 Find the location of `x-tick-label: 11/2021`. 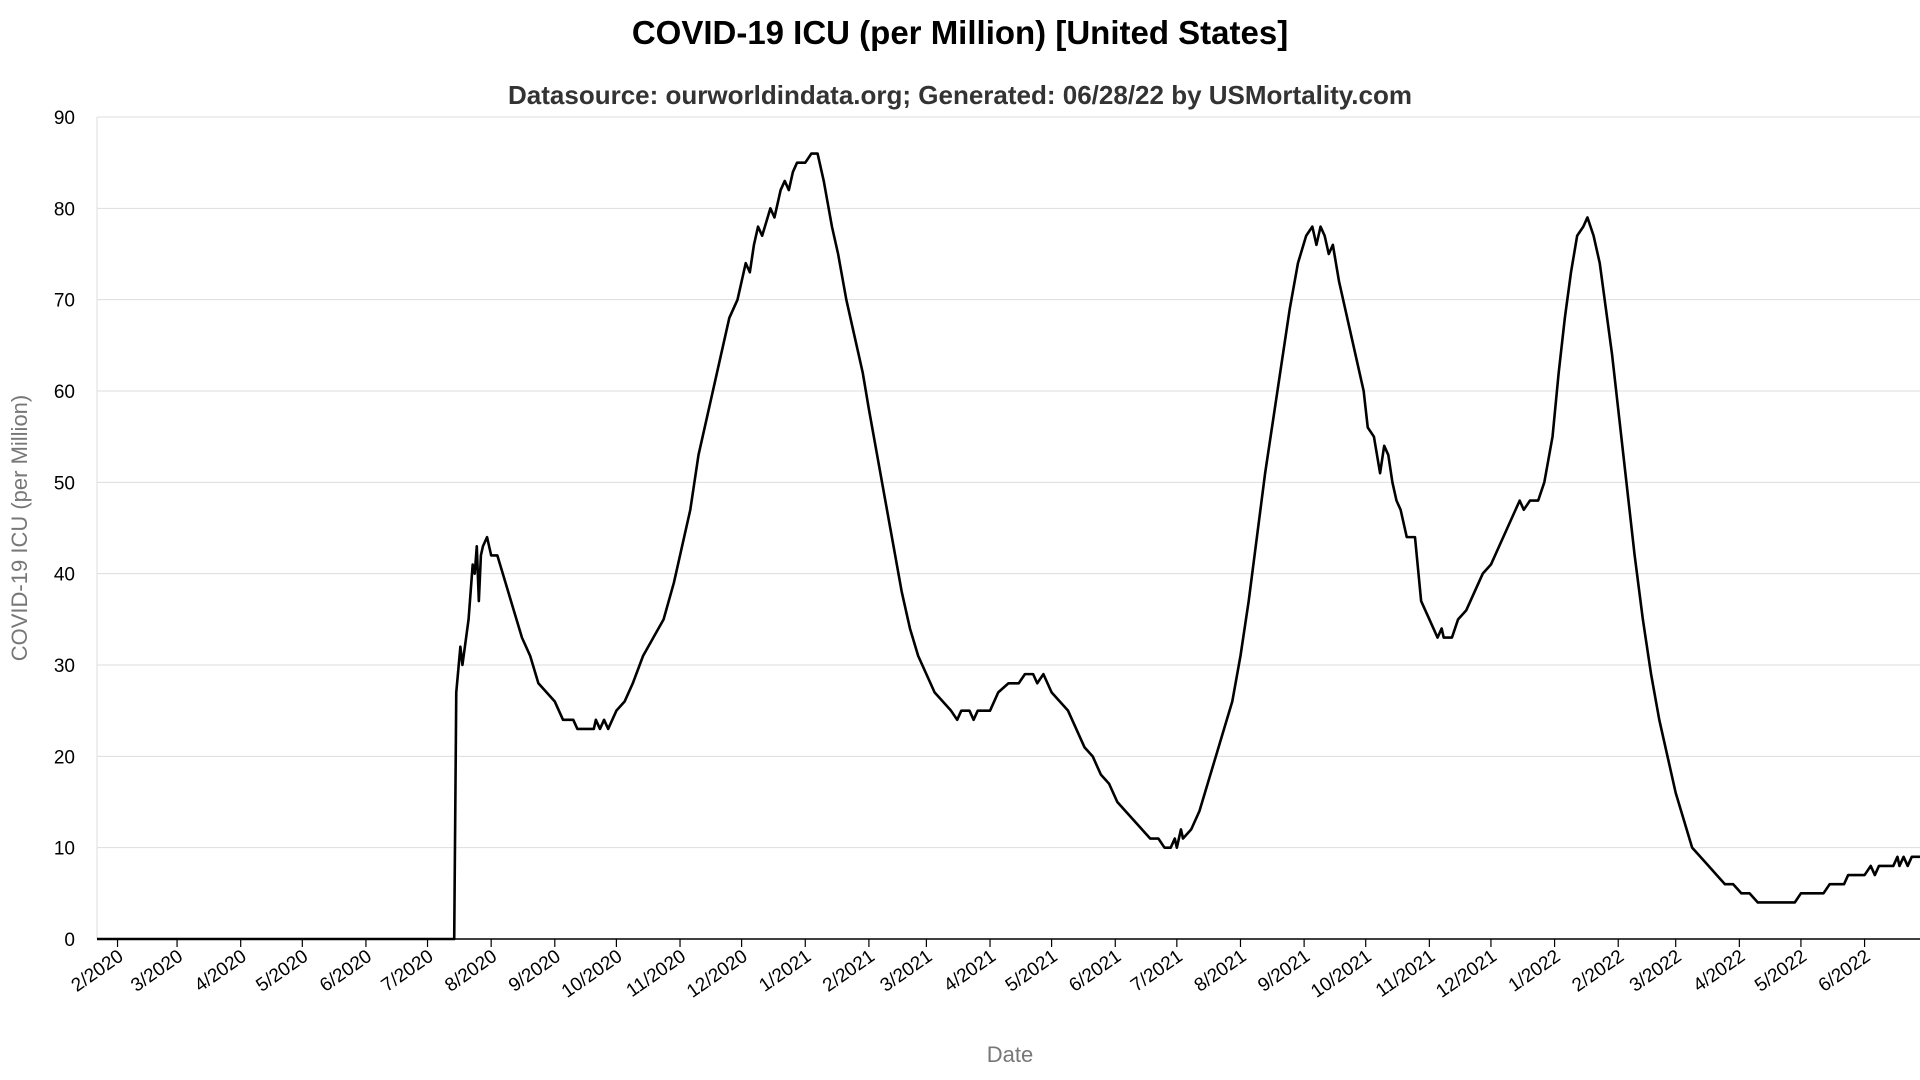

x-tick-label: 11/2021 is located at coordinates (1405, 974).